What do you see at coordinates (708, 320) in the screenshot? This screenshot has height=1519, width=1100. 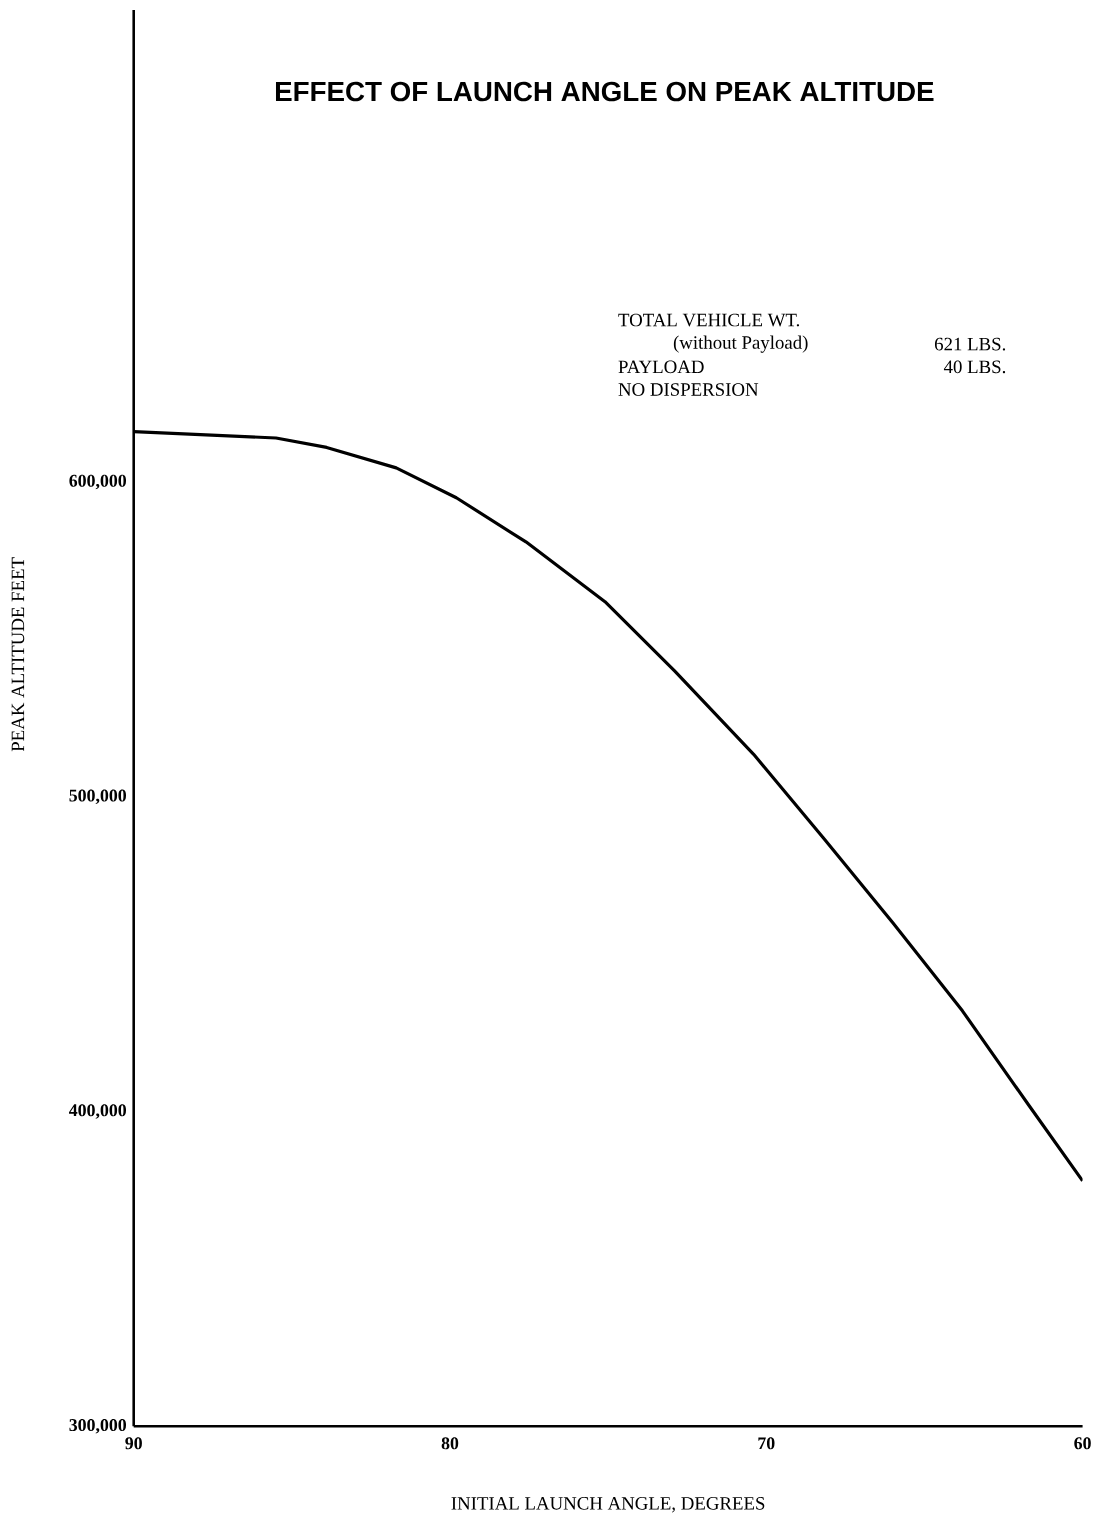 I see `annotation: TOTAL VEHICLE WT.` at bounding box center [708, 320].